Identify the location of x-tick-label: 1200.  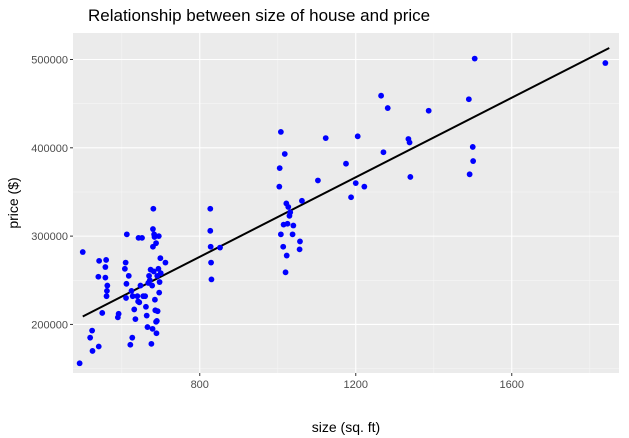
(356, 385).